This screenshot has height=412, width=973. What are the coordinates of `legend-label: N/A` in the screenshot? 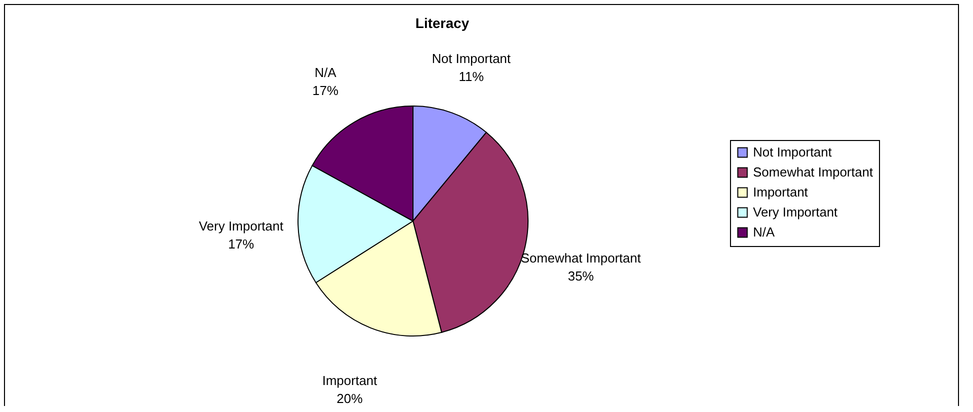 It's located at (764, 232).